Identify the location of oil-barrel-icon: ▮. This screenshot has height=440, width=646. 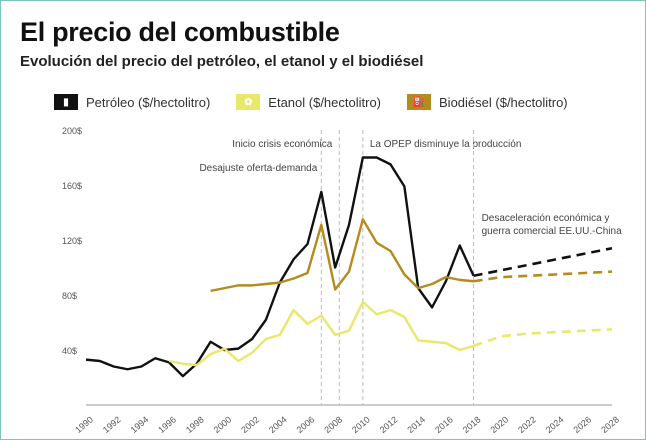
(66, 102).